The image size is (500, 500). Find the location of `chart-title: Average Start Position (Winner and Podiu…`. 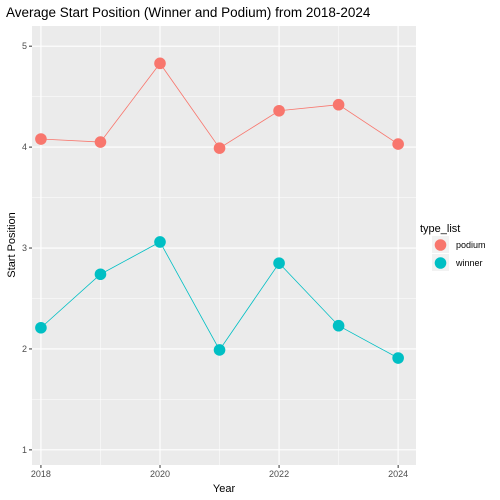

chart-title: Average Start Position (Winner and Podiu… is located at coordinates (188, 12).